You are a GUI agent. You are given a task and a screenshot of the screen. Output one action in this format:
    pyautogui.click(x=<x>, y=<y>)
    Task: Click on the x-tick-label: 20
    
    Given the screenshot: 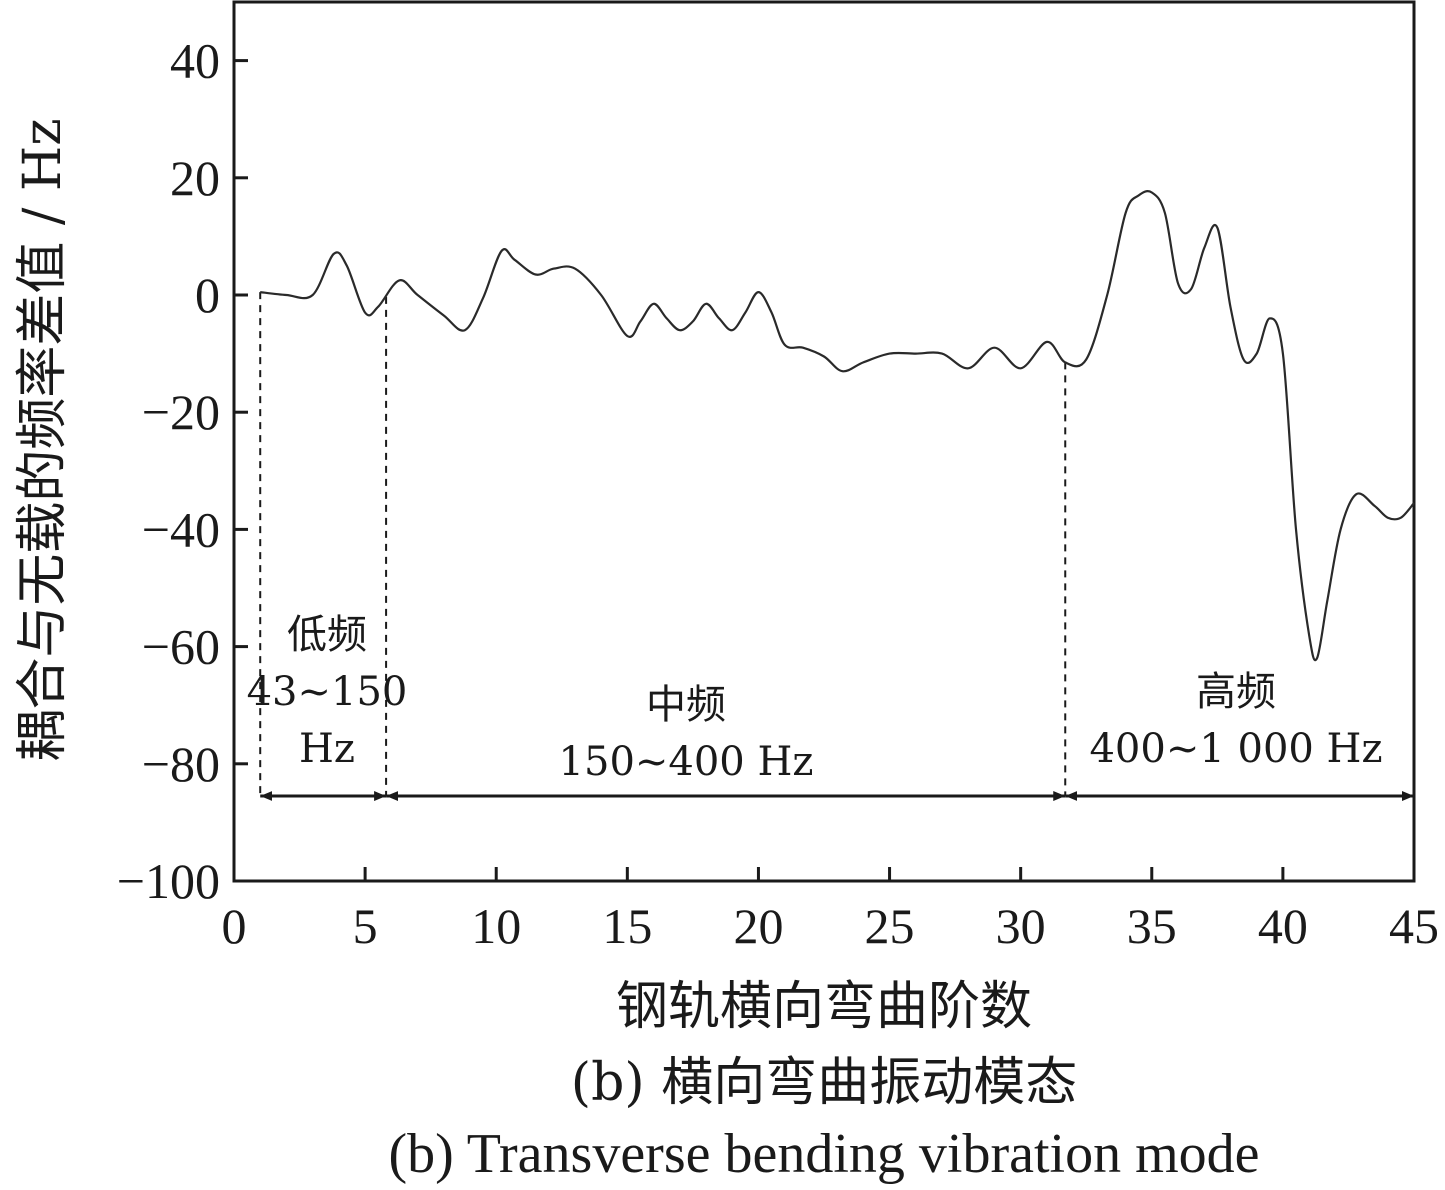 What is the action you would take?
    pyautogui.click(x=758, y=926)
    